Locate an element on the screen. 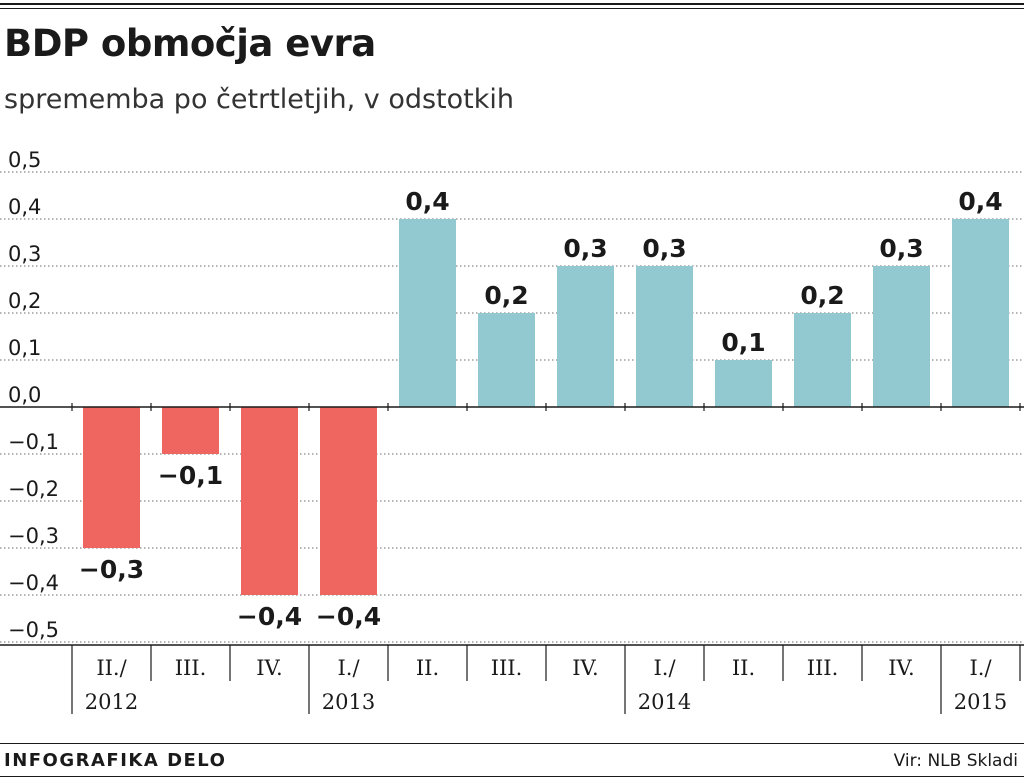  x-tick-label: 2015 is located at coordinates (980, 702).